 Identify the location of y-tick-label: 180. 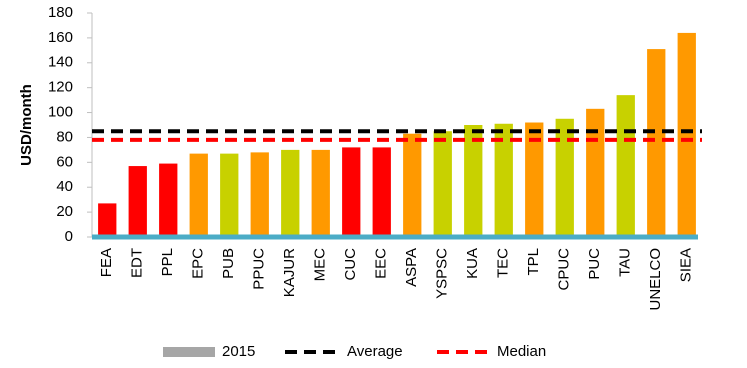
(60, 12).